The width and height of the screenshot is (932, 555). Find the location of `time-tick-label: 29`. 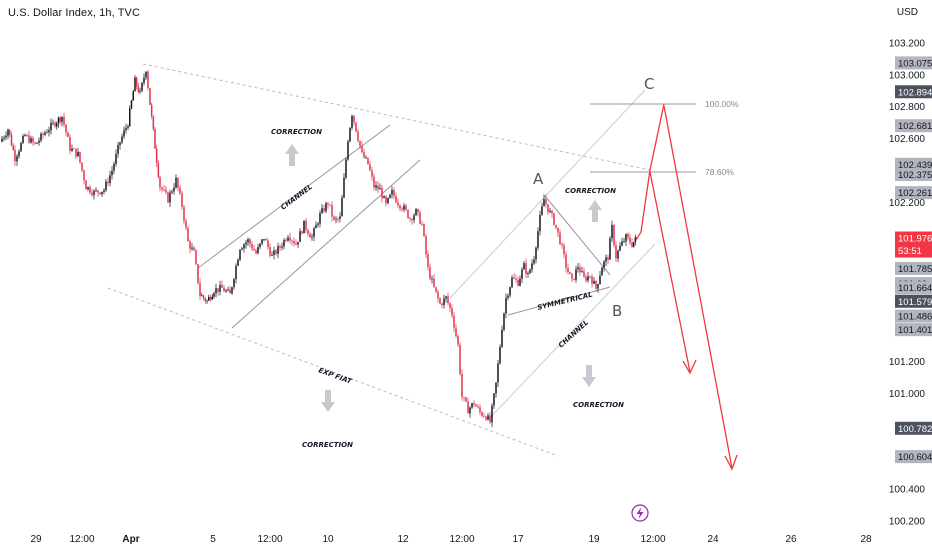

time-tick-label: 29 is located at coordinates (36, 539).